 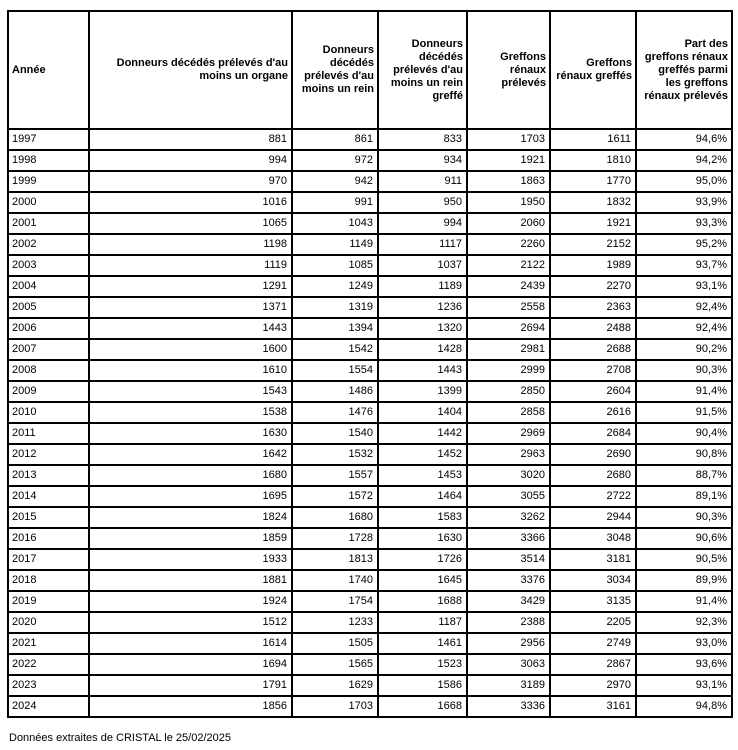 I want to click on column-header-greffons-greffes: Greffons rénaux greffés, so click(x=593, y=70).